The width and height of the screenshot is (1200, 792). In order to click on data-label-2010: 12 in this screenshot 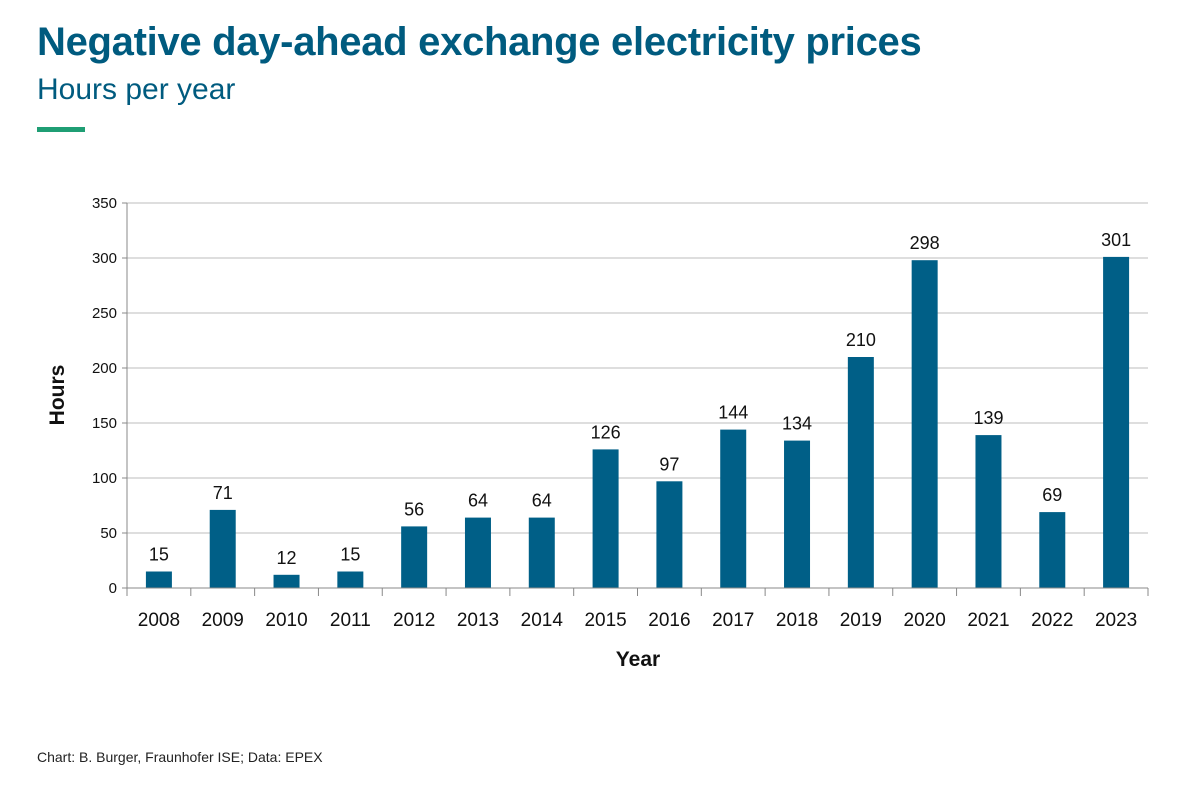, I will do `click(287, 558)`.